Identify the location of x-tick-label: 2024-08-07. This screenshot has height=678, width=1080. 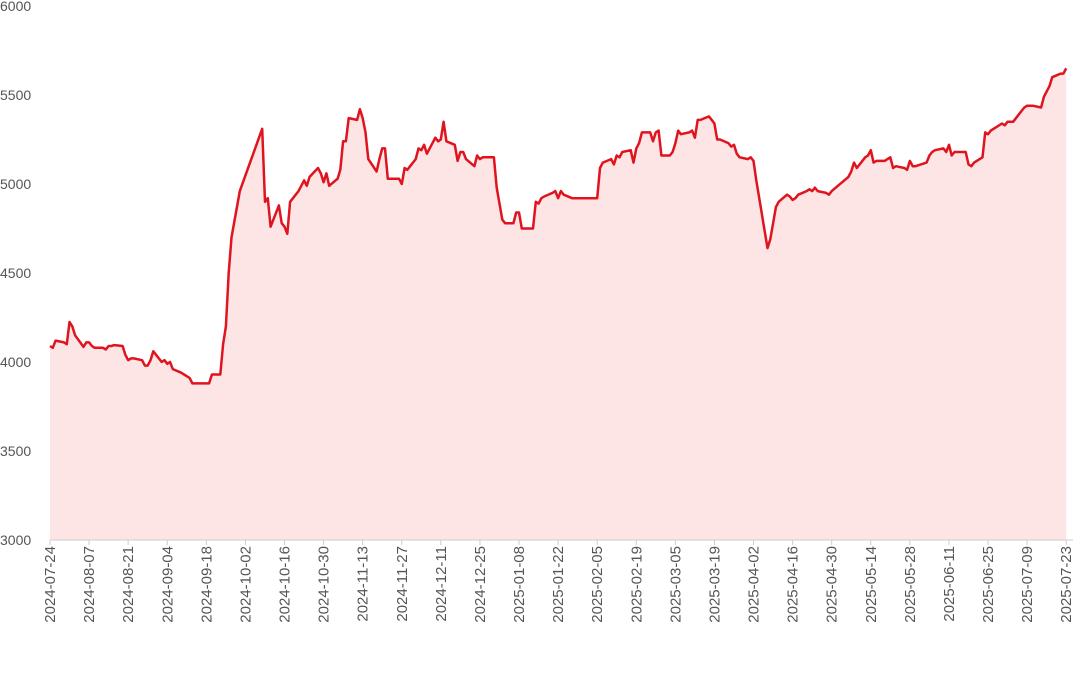
(89, 584).